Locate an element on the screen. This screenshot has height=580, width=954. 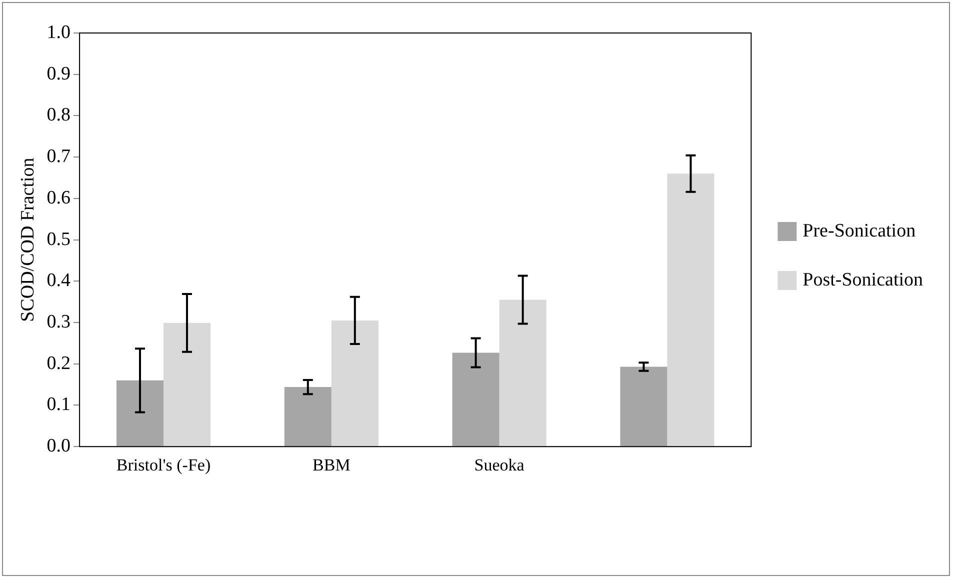
y-tick-label: 0.6 is located at coordinates (58, 197).